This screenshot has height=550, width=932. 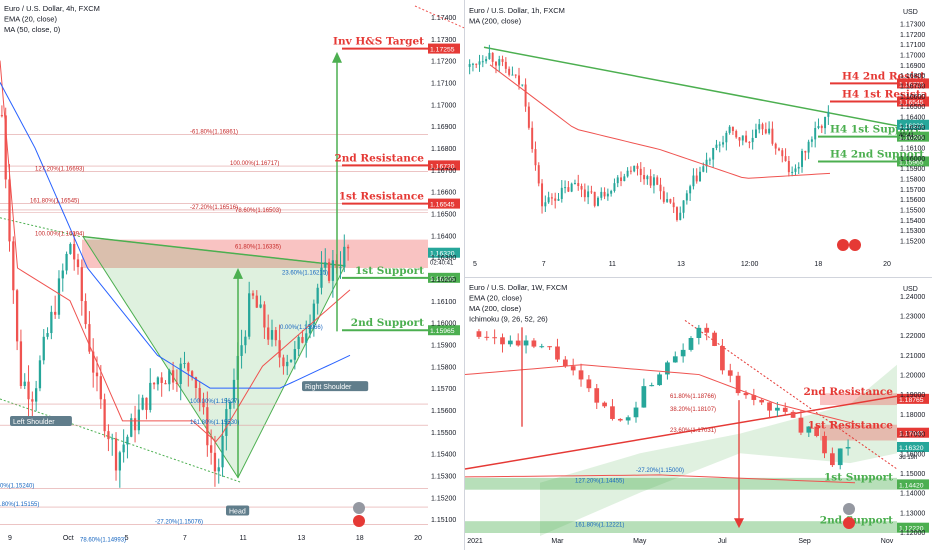 I want to click on legend-line: MA (50, close, 0), so click(x=32, y=29).